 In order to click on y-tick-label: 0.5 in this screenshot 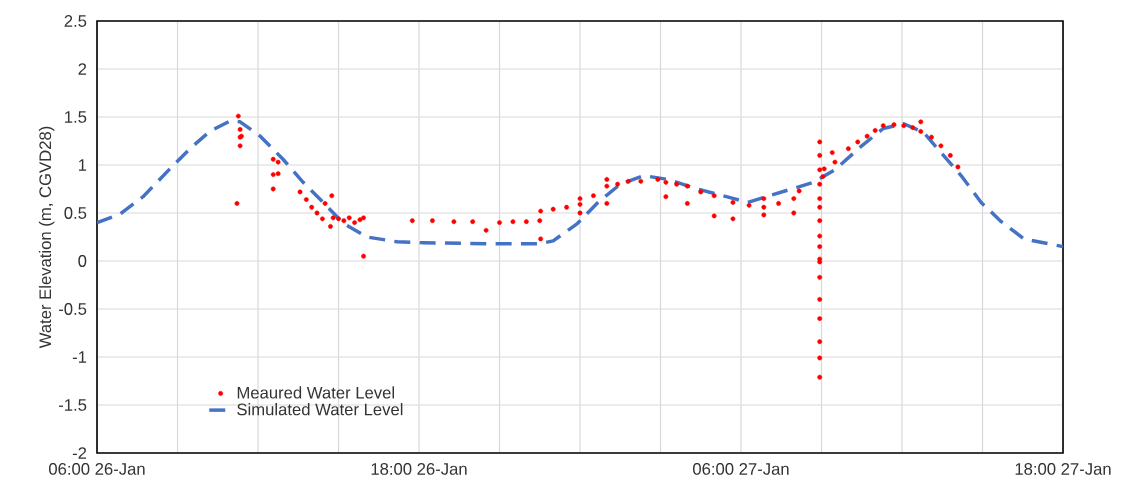, I will do `click(75, 213)`.